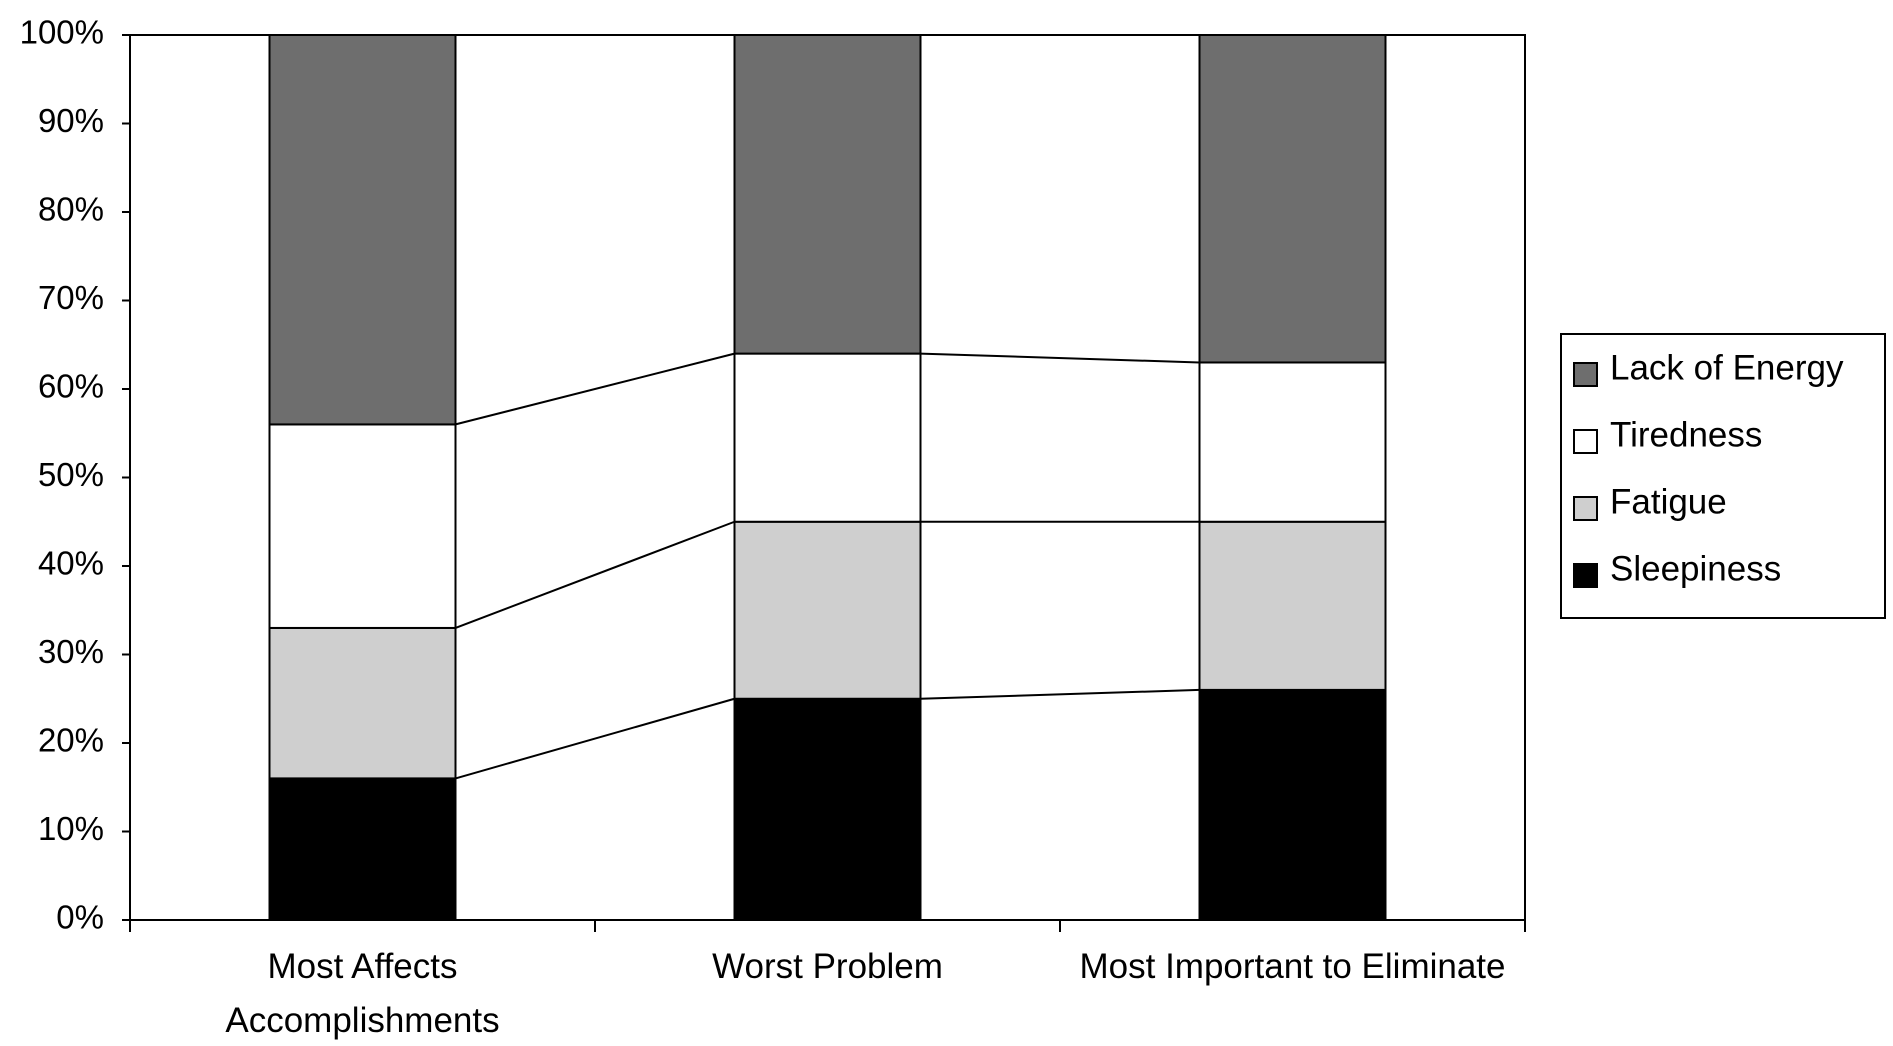  Describe the element at coordinates (71, 297) in the screenshot. I see `y-tick-label: 70%` at that location.